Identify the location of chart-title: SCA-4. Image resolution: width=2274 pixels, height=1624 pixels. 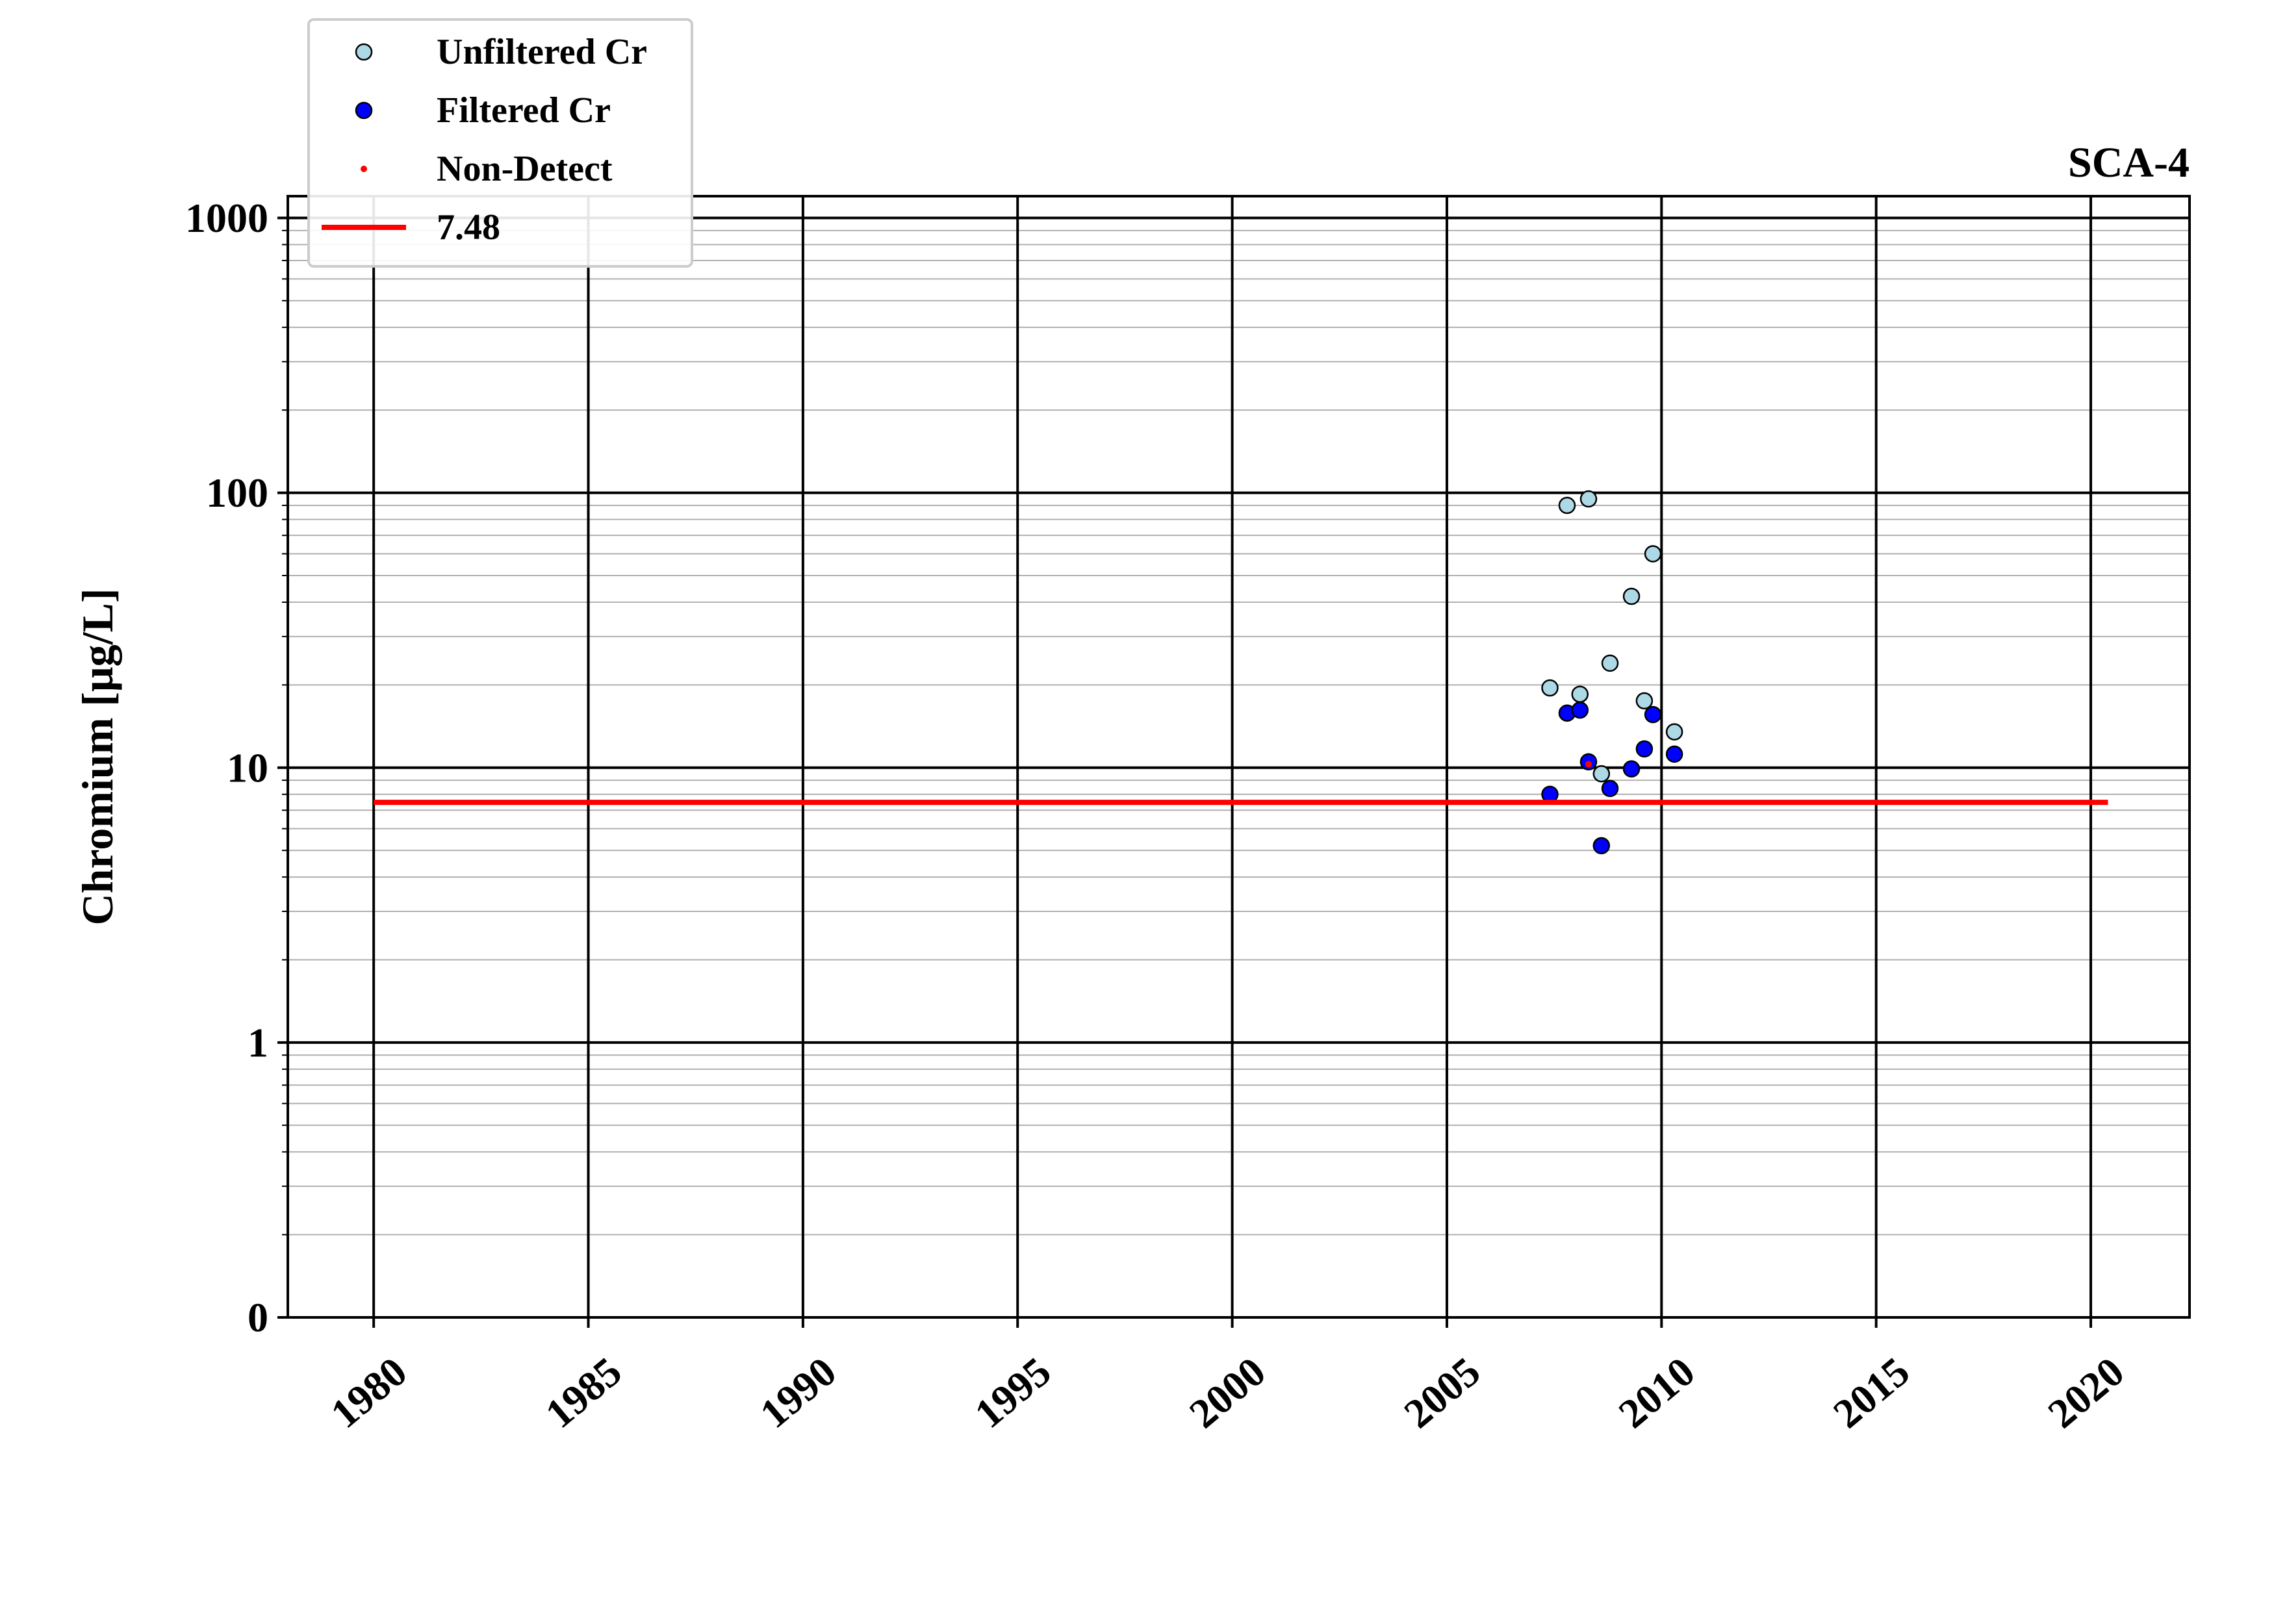
(2129, 162).